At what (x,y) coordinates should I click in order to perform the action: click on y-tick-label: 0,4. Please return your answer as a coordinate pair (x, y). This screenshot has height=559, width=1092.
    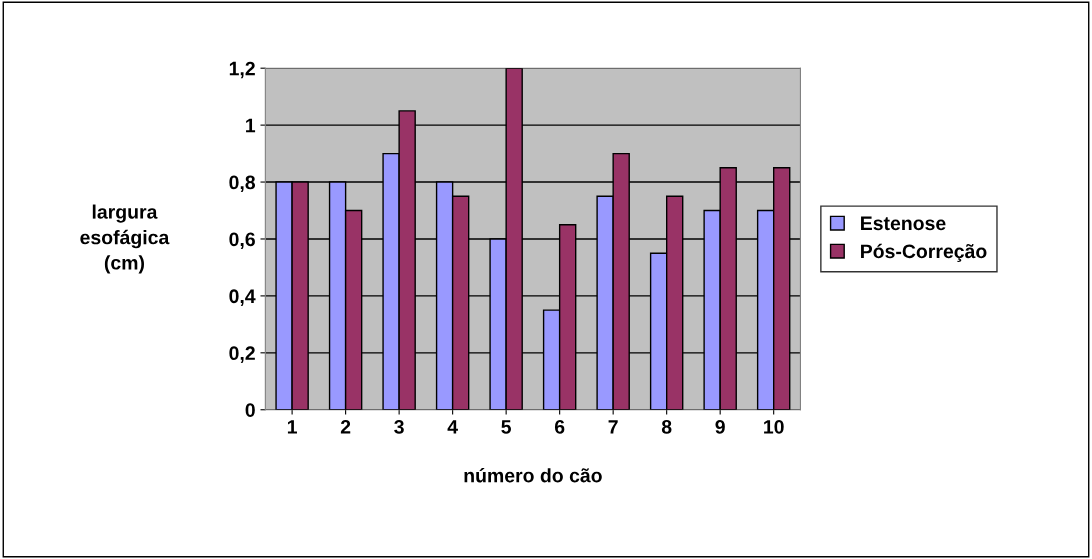
    Looking at the image, I should click on (242, 297).